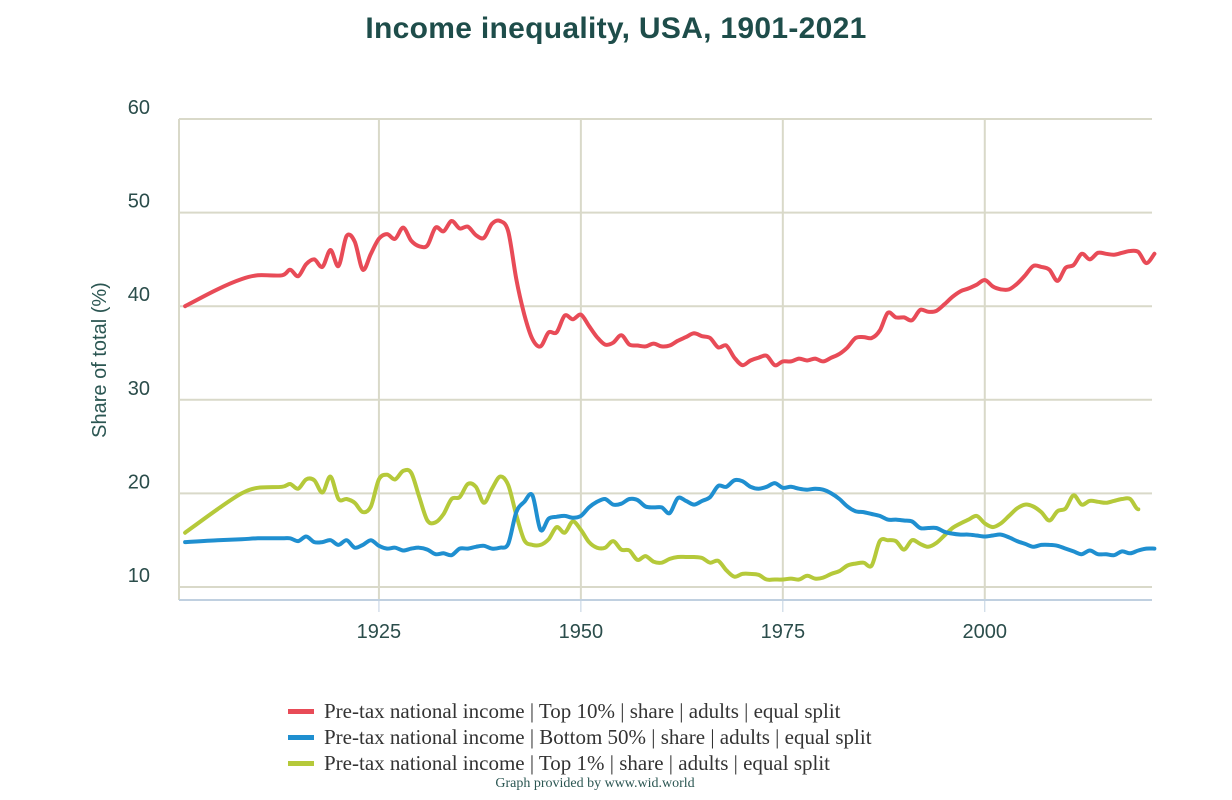  What do you see at coordinates (670, 517) in the screenshot?
I see `series-line-bottom50` at bounding box center [670, 517].